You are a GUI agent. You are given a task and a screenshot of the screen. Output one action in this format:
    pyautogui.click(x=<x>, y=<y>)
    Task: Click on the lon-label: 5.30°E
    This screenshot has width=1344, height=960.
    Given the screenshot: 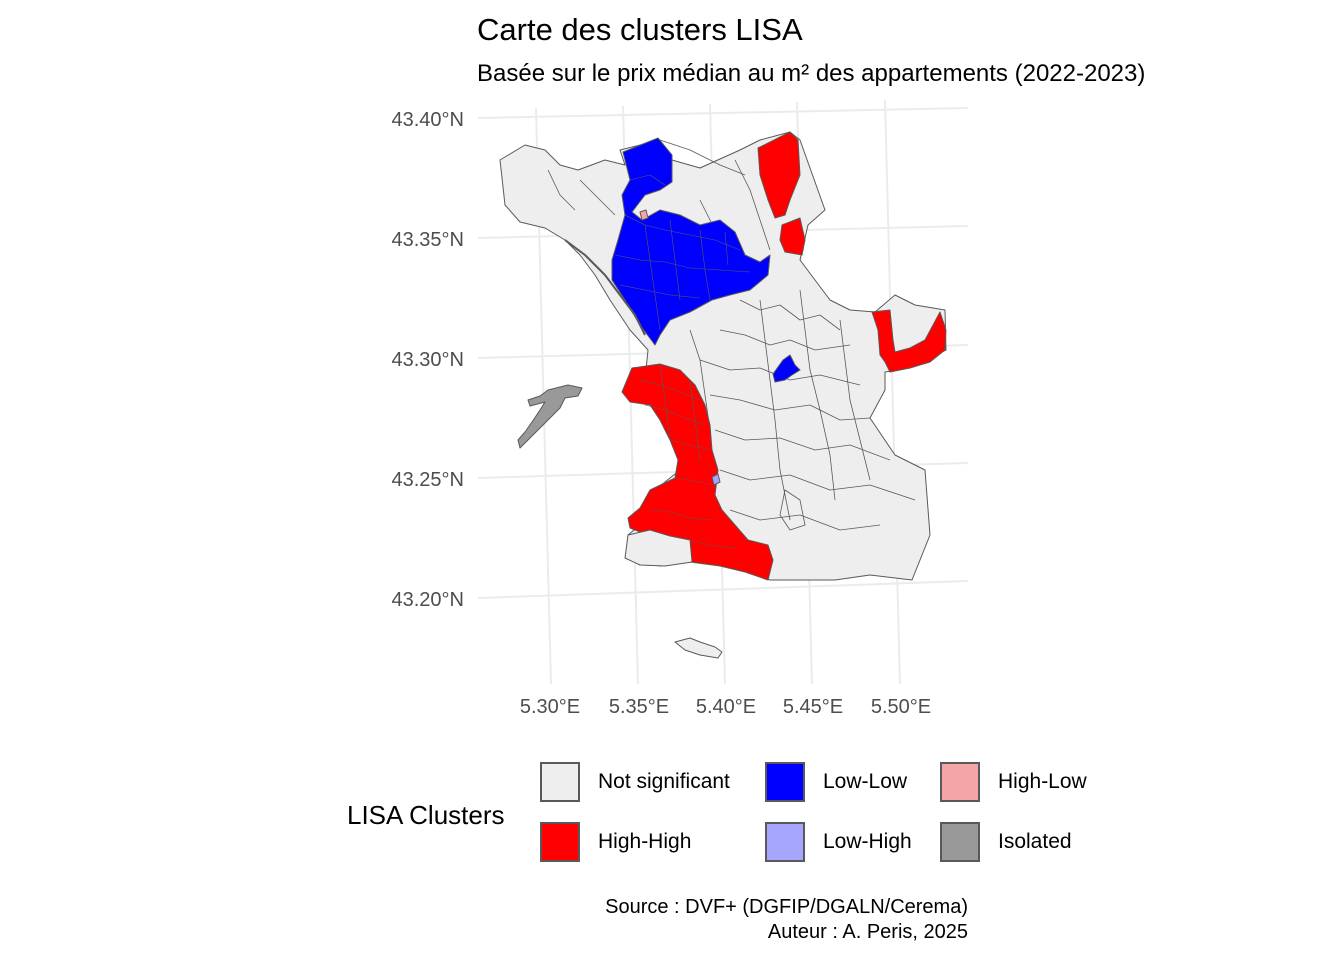 What is the action you would take?
    pyautogui.click(x=550, y=707)
    